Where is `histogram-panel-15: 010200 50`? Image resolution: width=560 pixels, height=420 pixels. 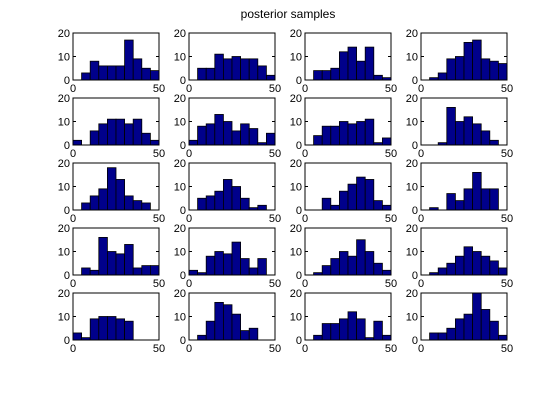
histogram-panel-15: 010200 50 is located at coordinates (343, 256).